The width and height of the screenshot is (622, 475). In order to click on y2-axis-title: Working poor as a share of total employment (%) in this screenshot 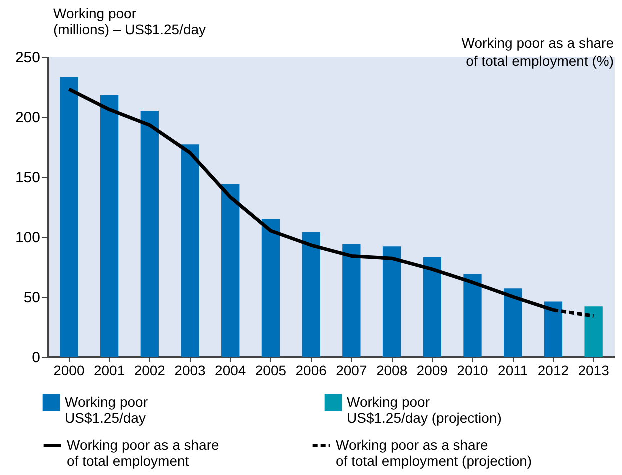, I will do `click(538, 52)`.